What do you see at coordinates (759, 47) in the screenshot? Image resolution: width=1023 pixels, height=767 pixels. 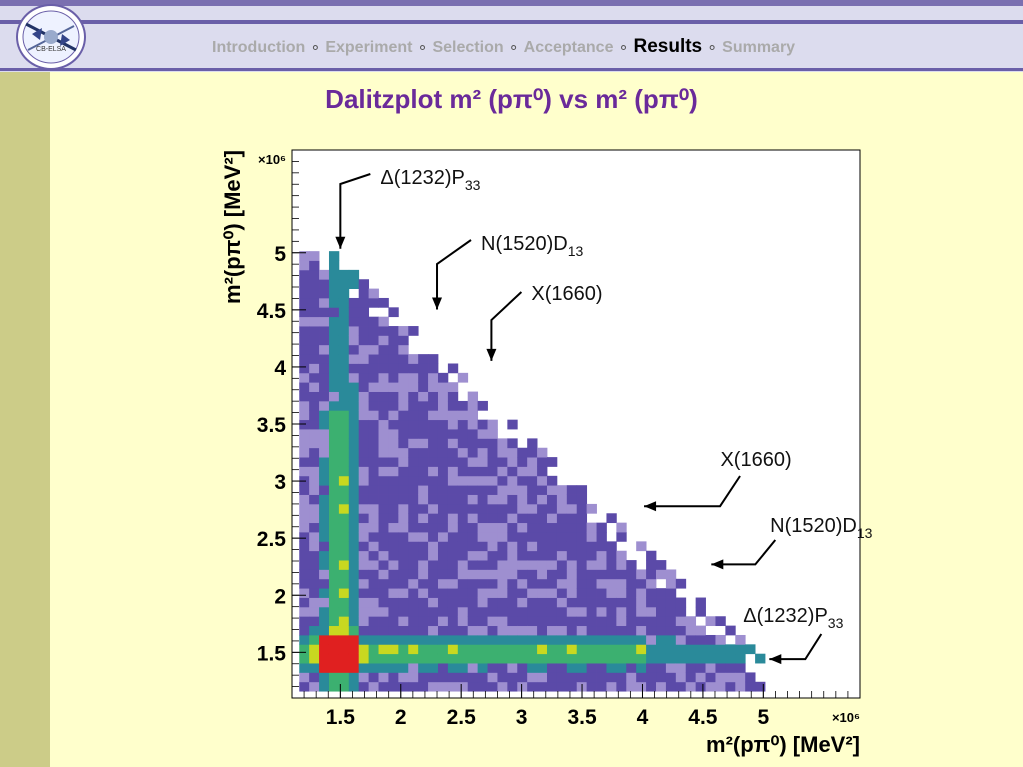 I see `nav-item-summary: Summary` at bounding box center [759, 47].